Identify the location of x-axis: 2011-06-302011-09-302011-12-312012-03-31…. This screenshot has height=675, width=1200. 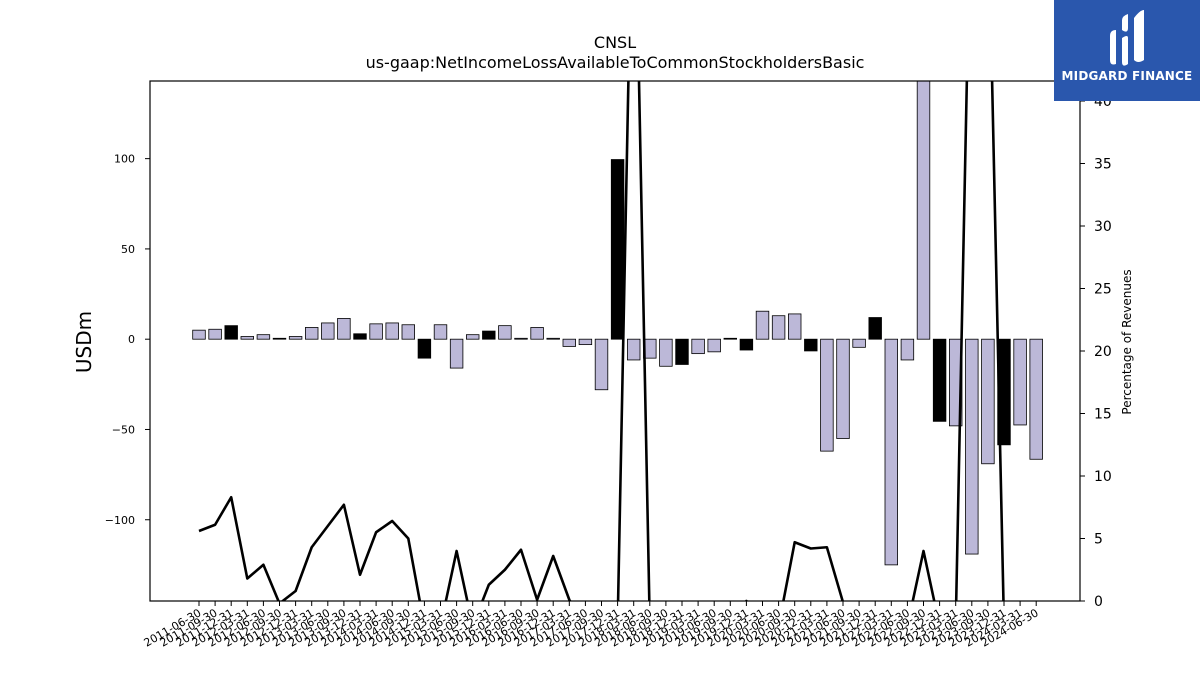
(591, 625).